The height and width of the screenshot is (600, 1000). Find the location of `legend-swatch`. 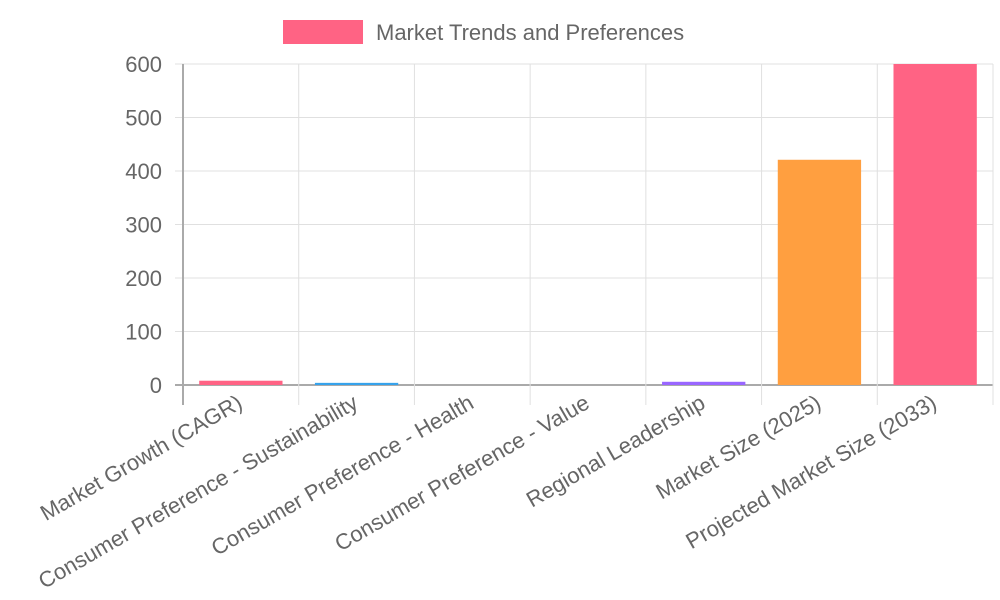

legend-swatch is located at coordinates (323, 32).